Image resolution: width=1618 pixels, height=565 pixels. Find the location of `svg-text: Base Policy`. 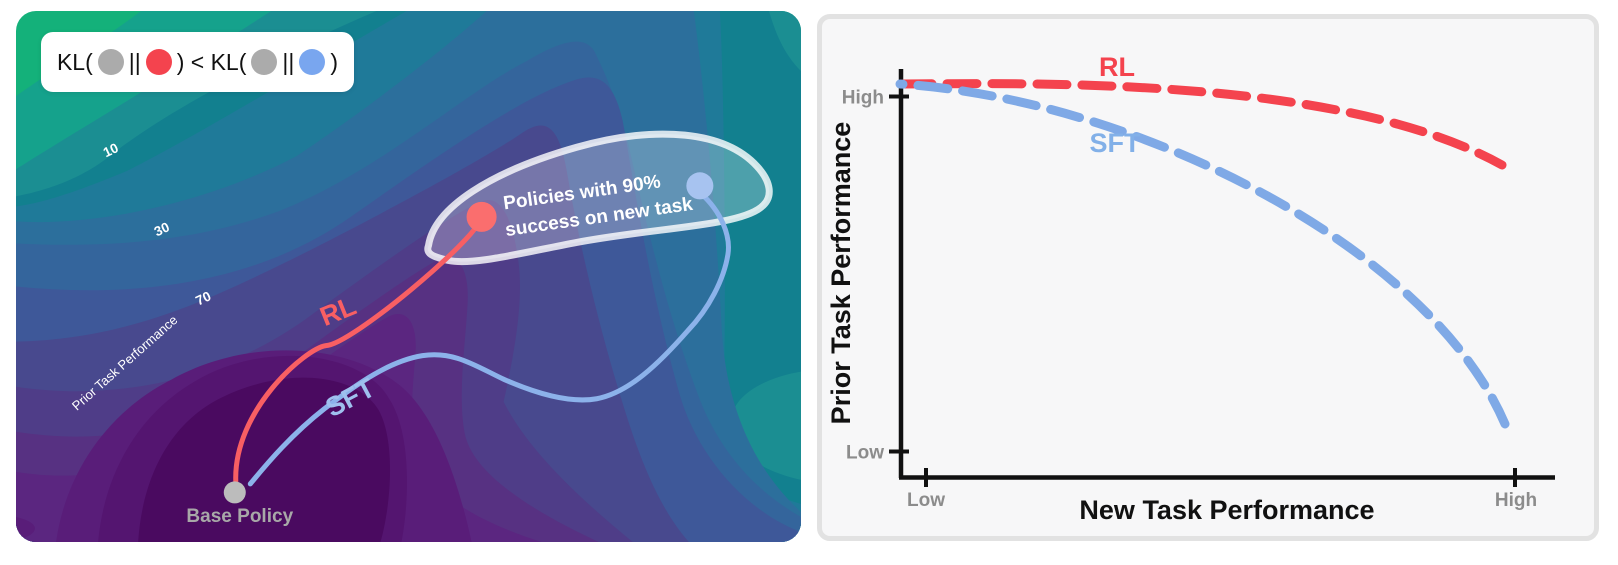

svg-text: Base Policy is located at coordinates (239, 516).